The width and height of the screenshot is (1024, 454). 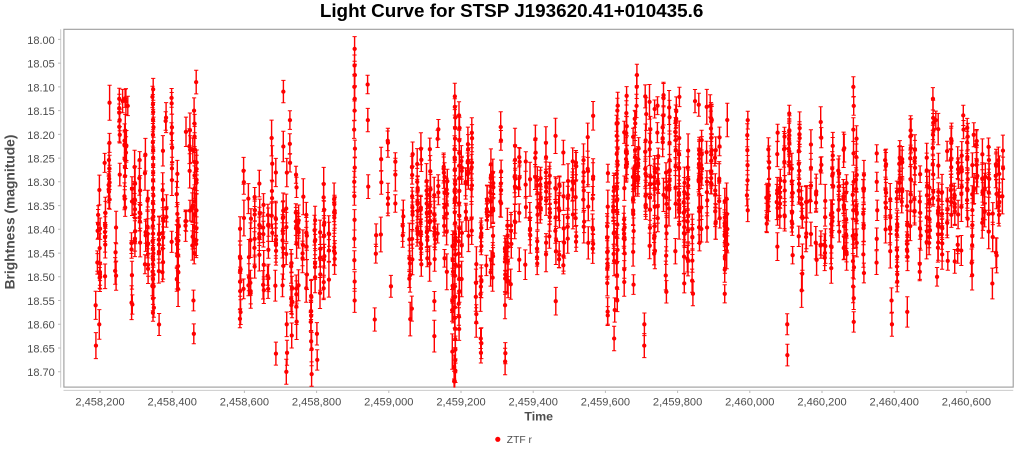 What do you see at coordinates (41, 207) in the screenshot?
I see `svg-text: 18.35` at bounding box center [41, 207].